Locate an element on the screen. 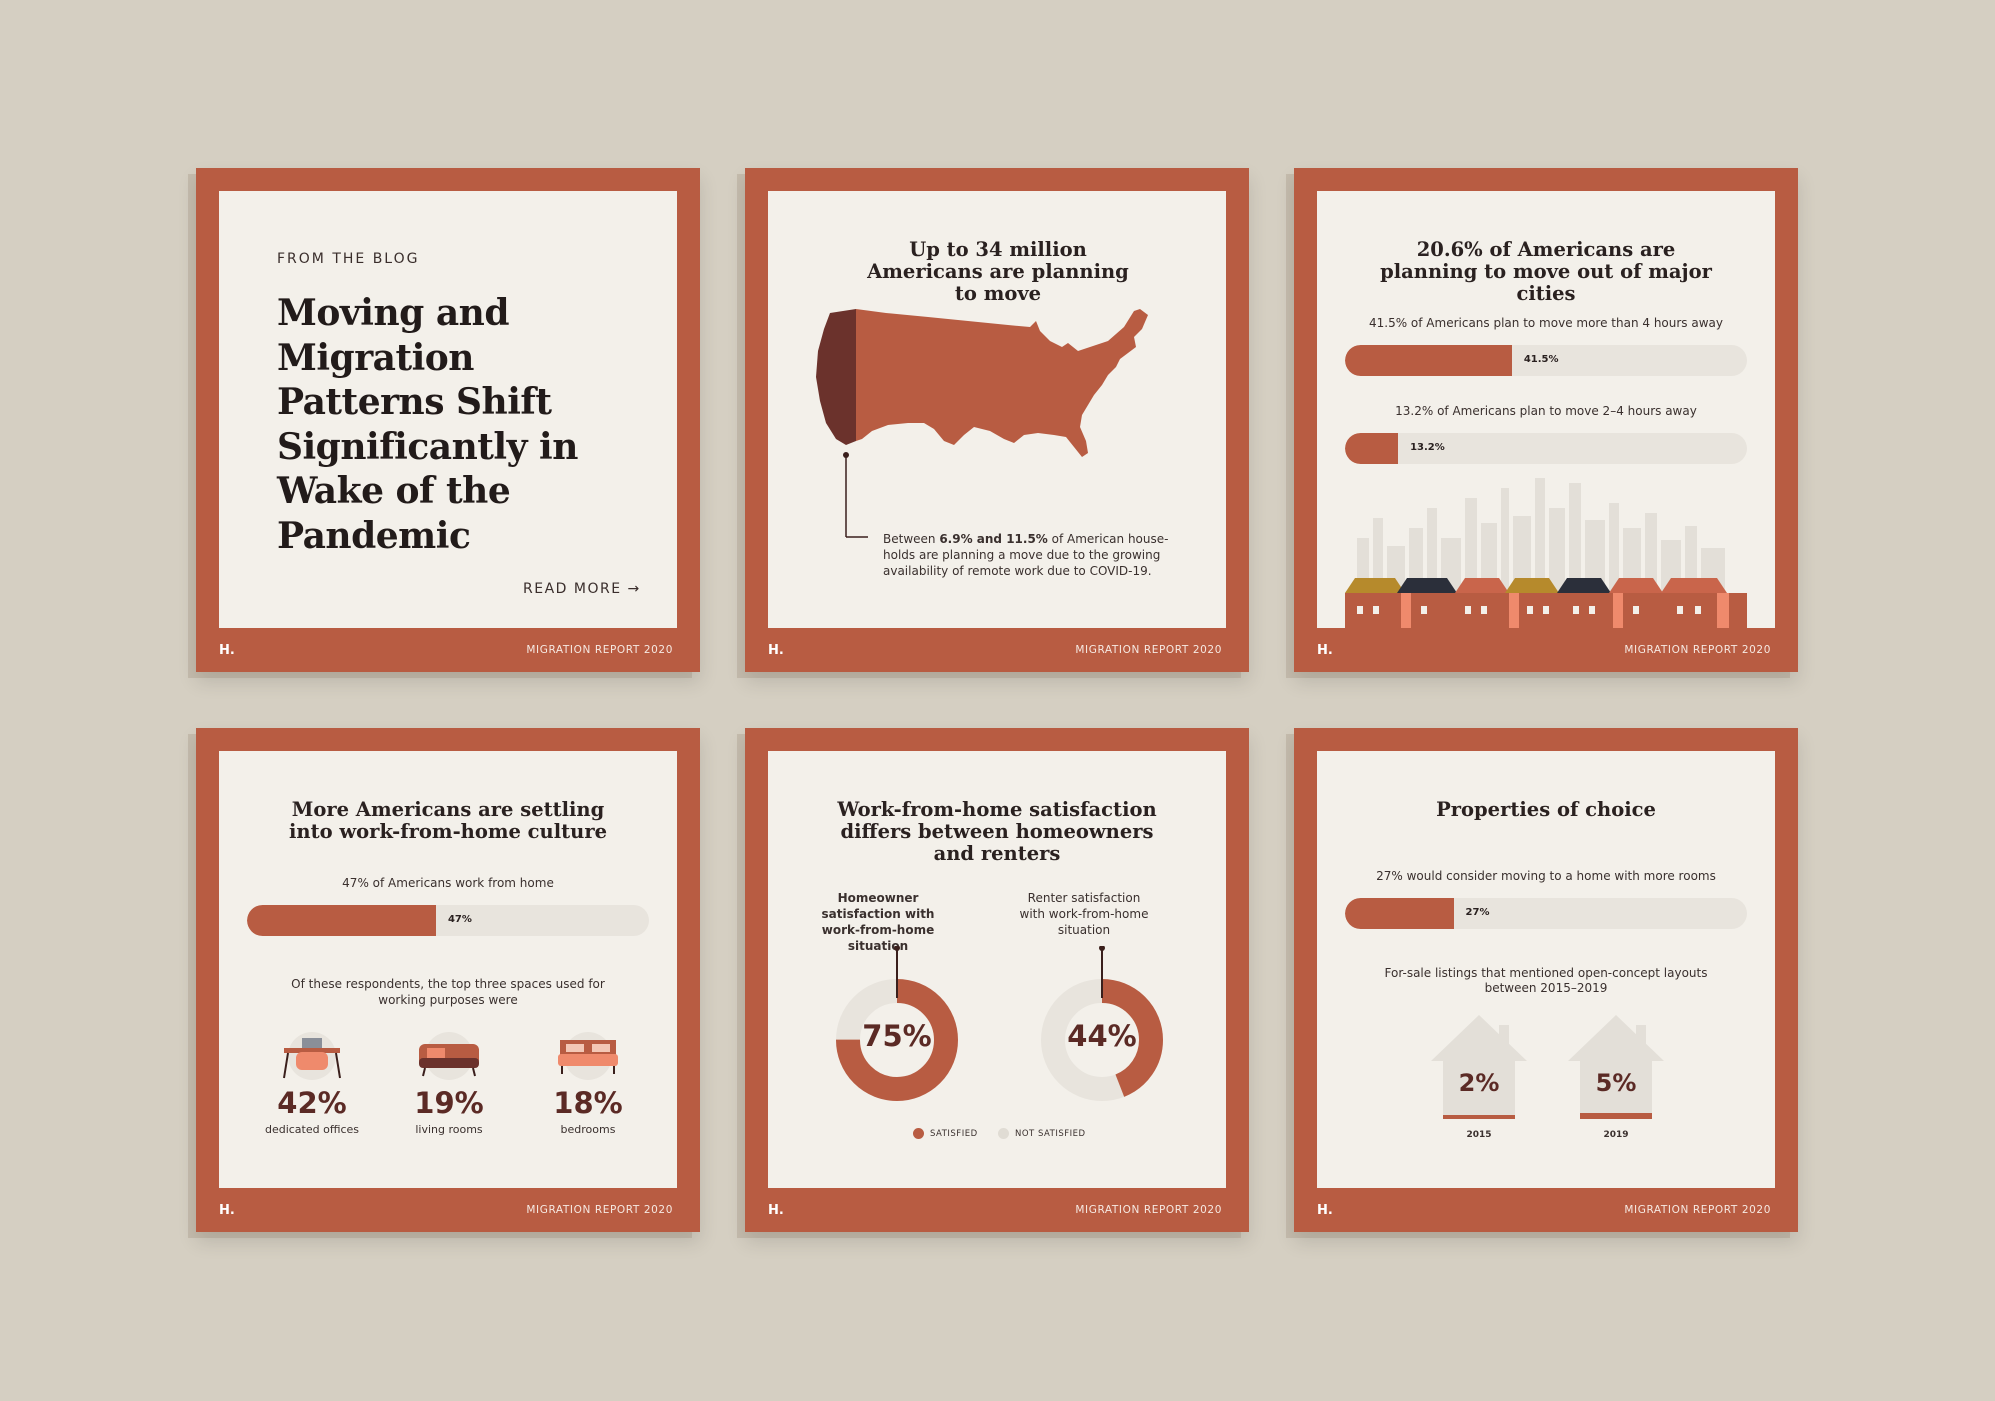 Image resolution: width=1995 pixels, height=1401 pixels. legend-dot-satisfied is located at coordinates (918, 1133).